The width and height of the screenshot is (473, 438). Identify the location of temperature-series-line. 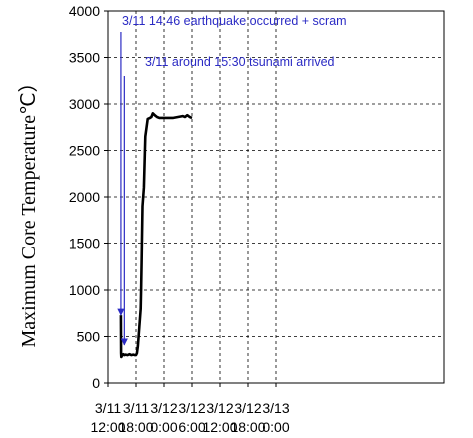
(156, 235).